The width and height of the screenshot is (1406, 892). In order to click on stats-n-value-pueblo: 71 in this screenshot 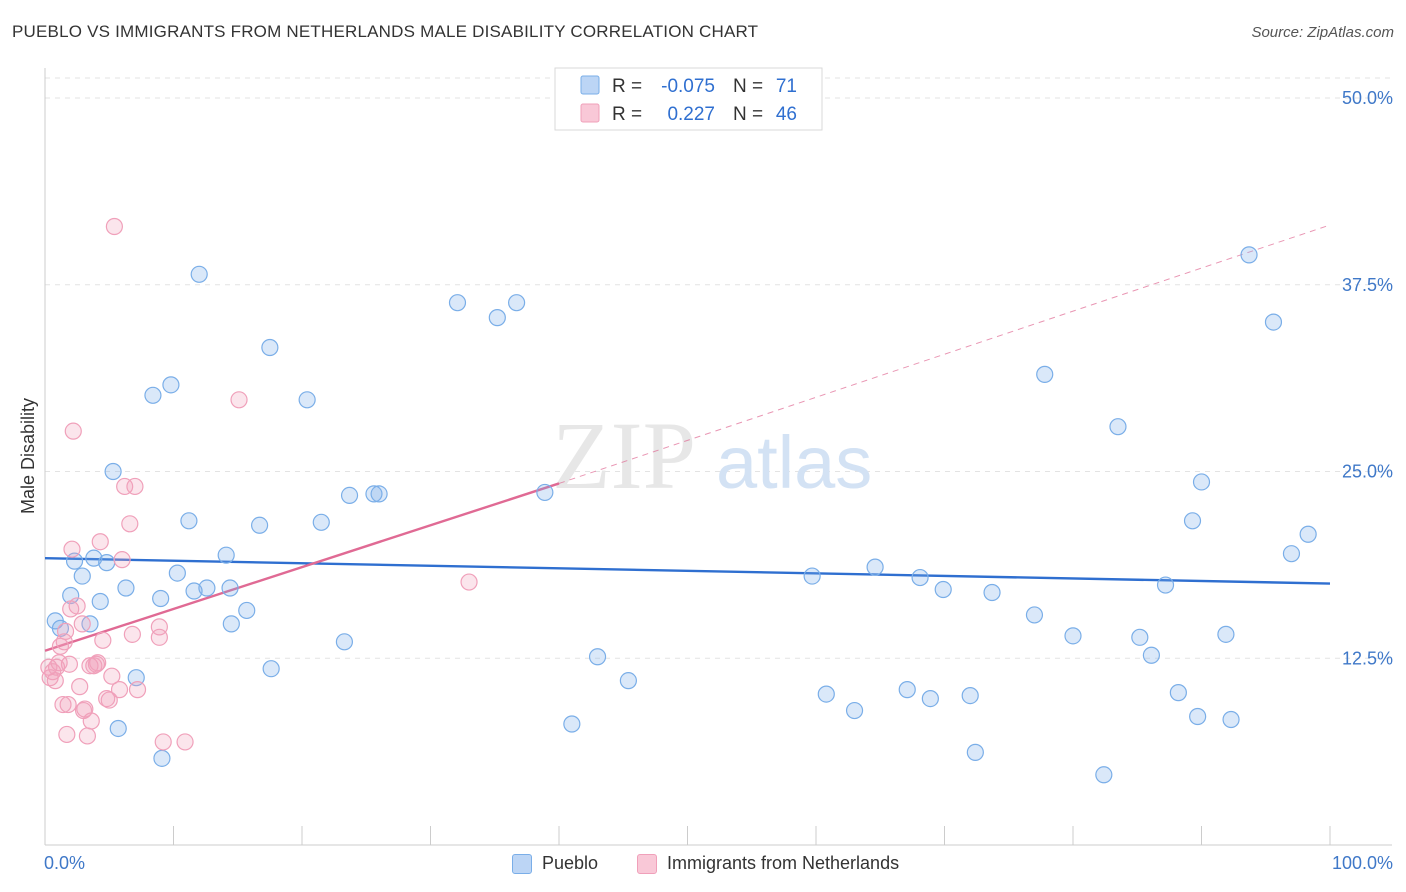, I will do `click(786, 86)`.